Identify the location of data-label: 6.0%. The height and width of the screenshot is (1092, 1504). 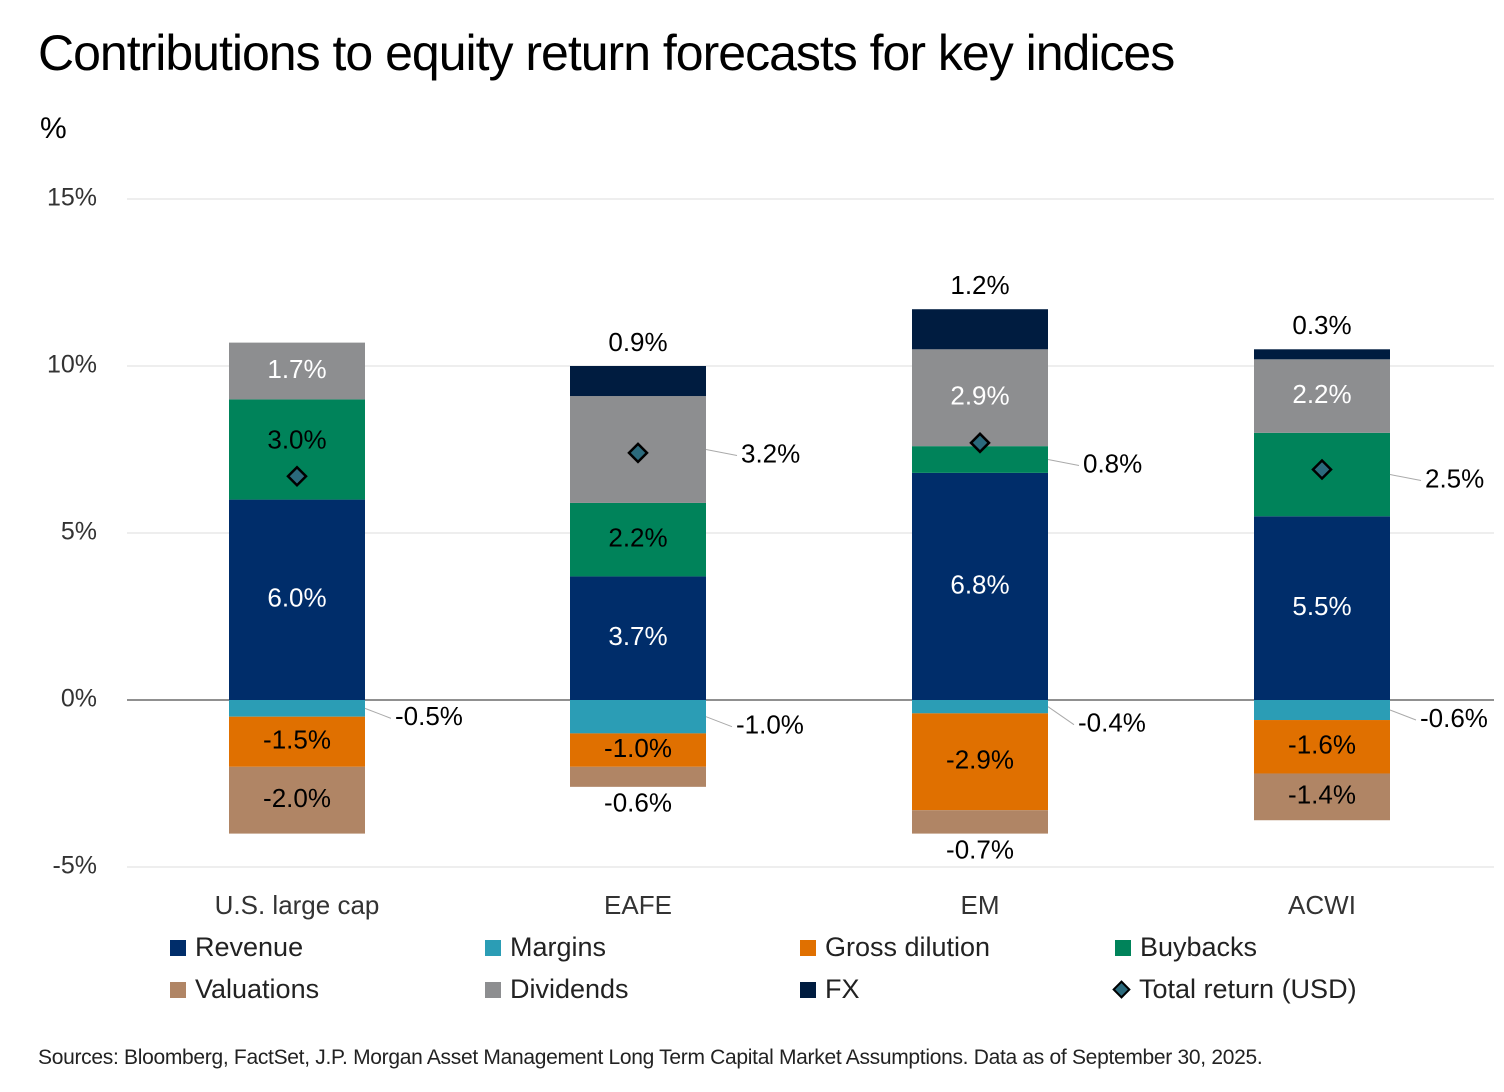
(296, 598).